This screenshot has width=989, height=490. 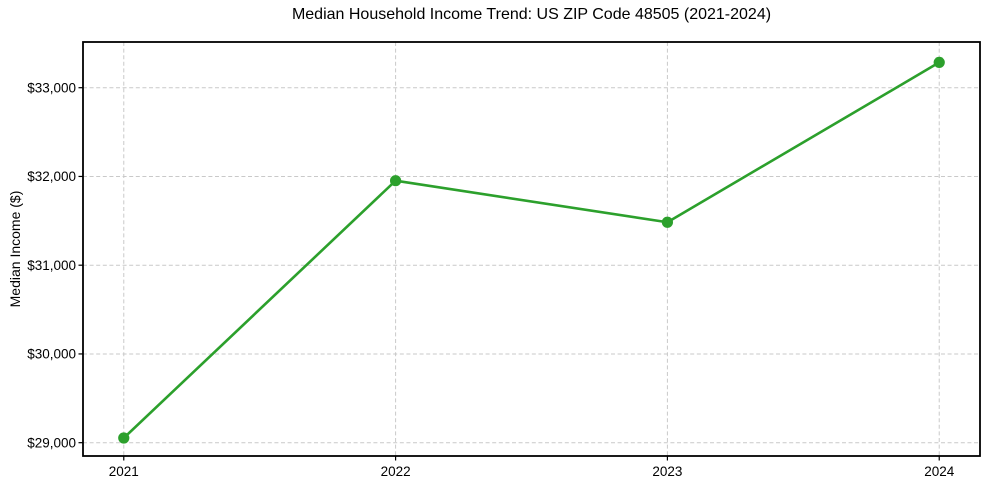 What do you see at coordinates (939, 62) in the screenshot?
I see `data-point-2024` at bounding box center [939, 62].